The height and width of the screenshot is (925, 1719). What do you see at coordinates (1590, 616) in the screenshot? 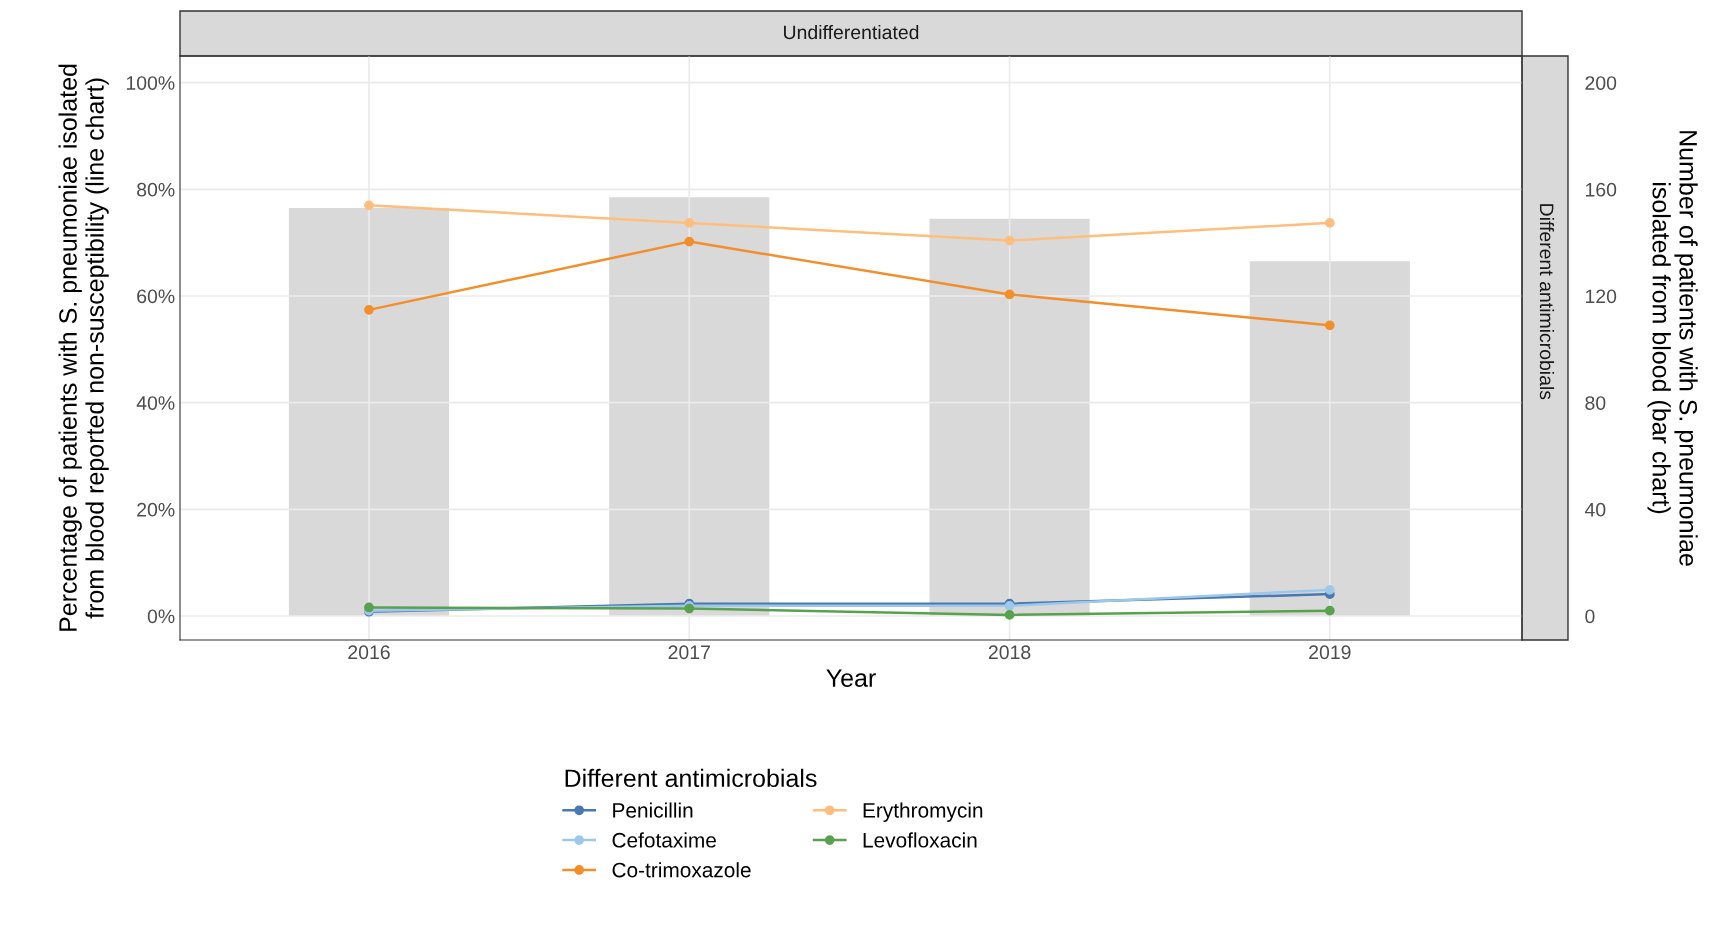
I see `y2-tick-label: 0` at bounding box center [1590, 616].